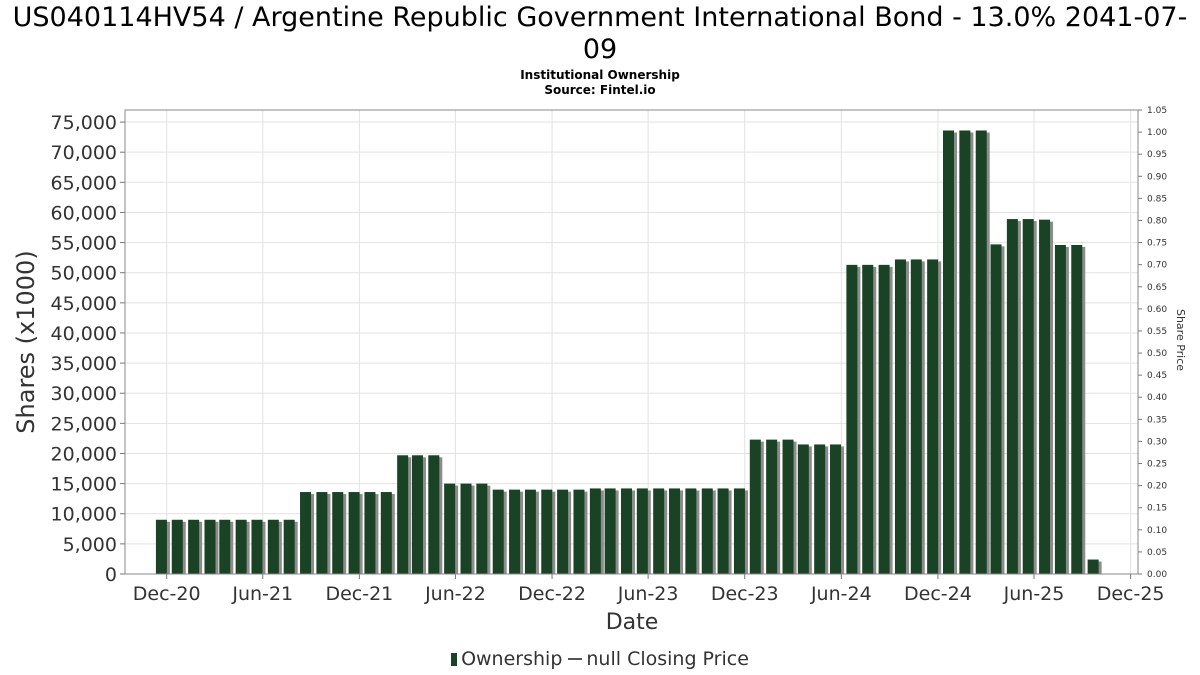  What do you see at coordinates (26, 341) in the screenshot?
I see `y-axis-label: Shares (x1000)` at bounding box center [26, 341].